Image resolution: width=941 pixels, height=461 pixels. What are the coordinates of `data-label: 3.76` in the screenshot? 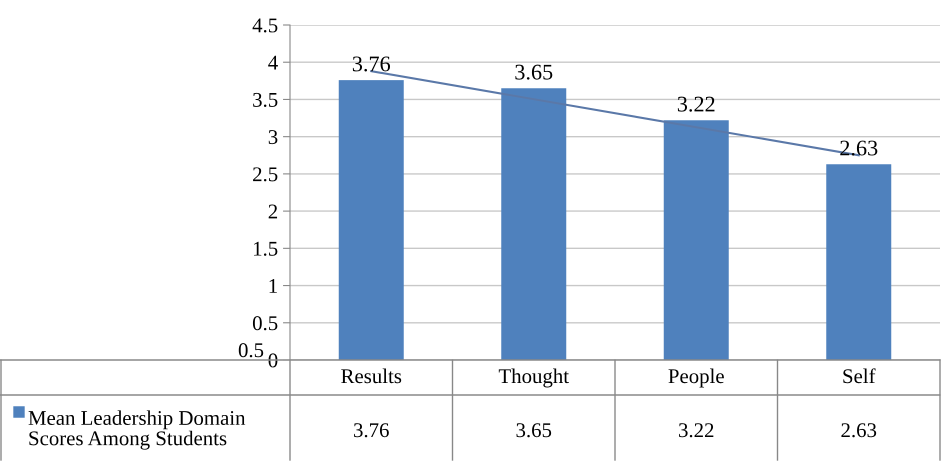 It's located at (371, 430).